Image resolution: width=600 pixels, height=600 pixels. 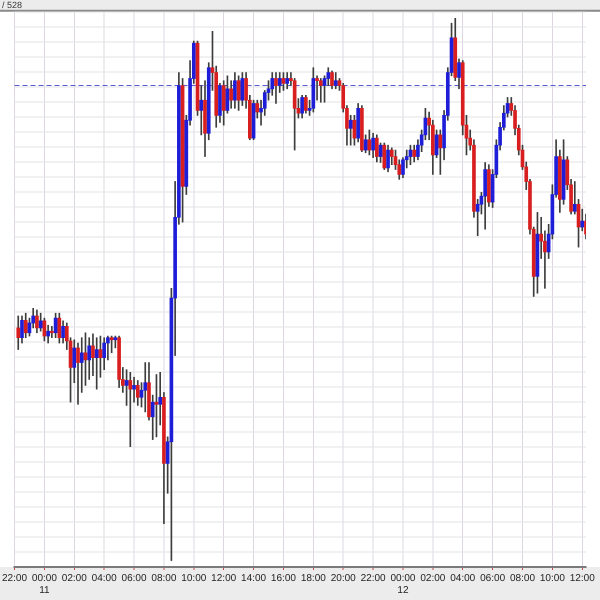 I want to click on x-tick-label: 18:00, so click(x=313, y=578).